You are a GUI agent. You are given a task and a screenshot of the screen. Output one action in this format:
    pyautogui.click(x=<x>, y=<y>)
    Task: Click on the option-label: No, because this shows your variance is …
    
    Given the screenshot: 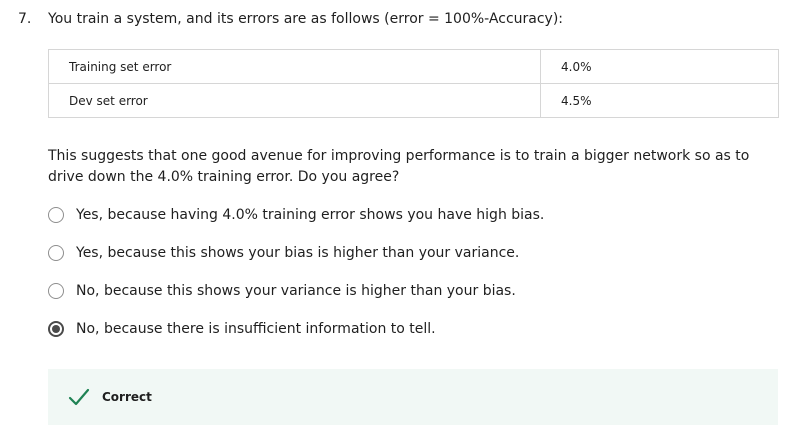 What is the action you would take?
    pyautogui.click(x=296, y=291)
    